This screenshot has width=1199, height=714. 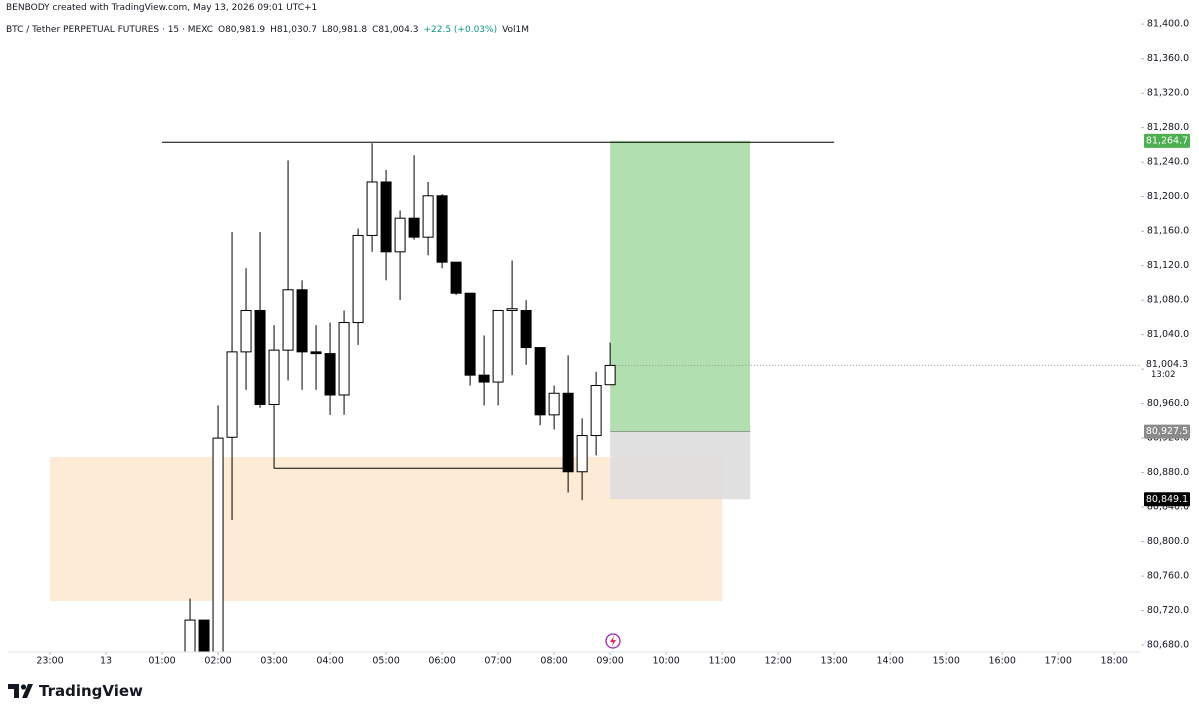 I want to click on last-price-label: 81,004.3, so click(x=1167, y=364).